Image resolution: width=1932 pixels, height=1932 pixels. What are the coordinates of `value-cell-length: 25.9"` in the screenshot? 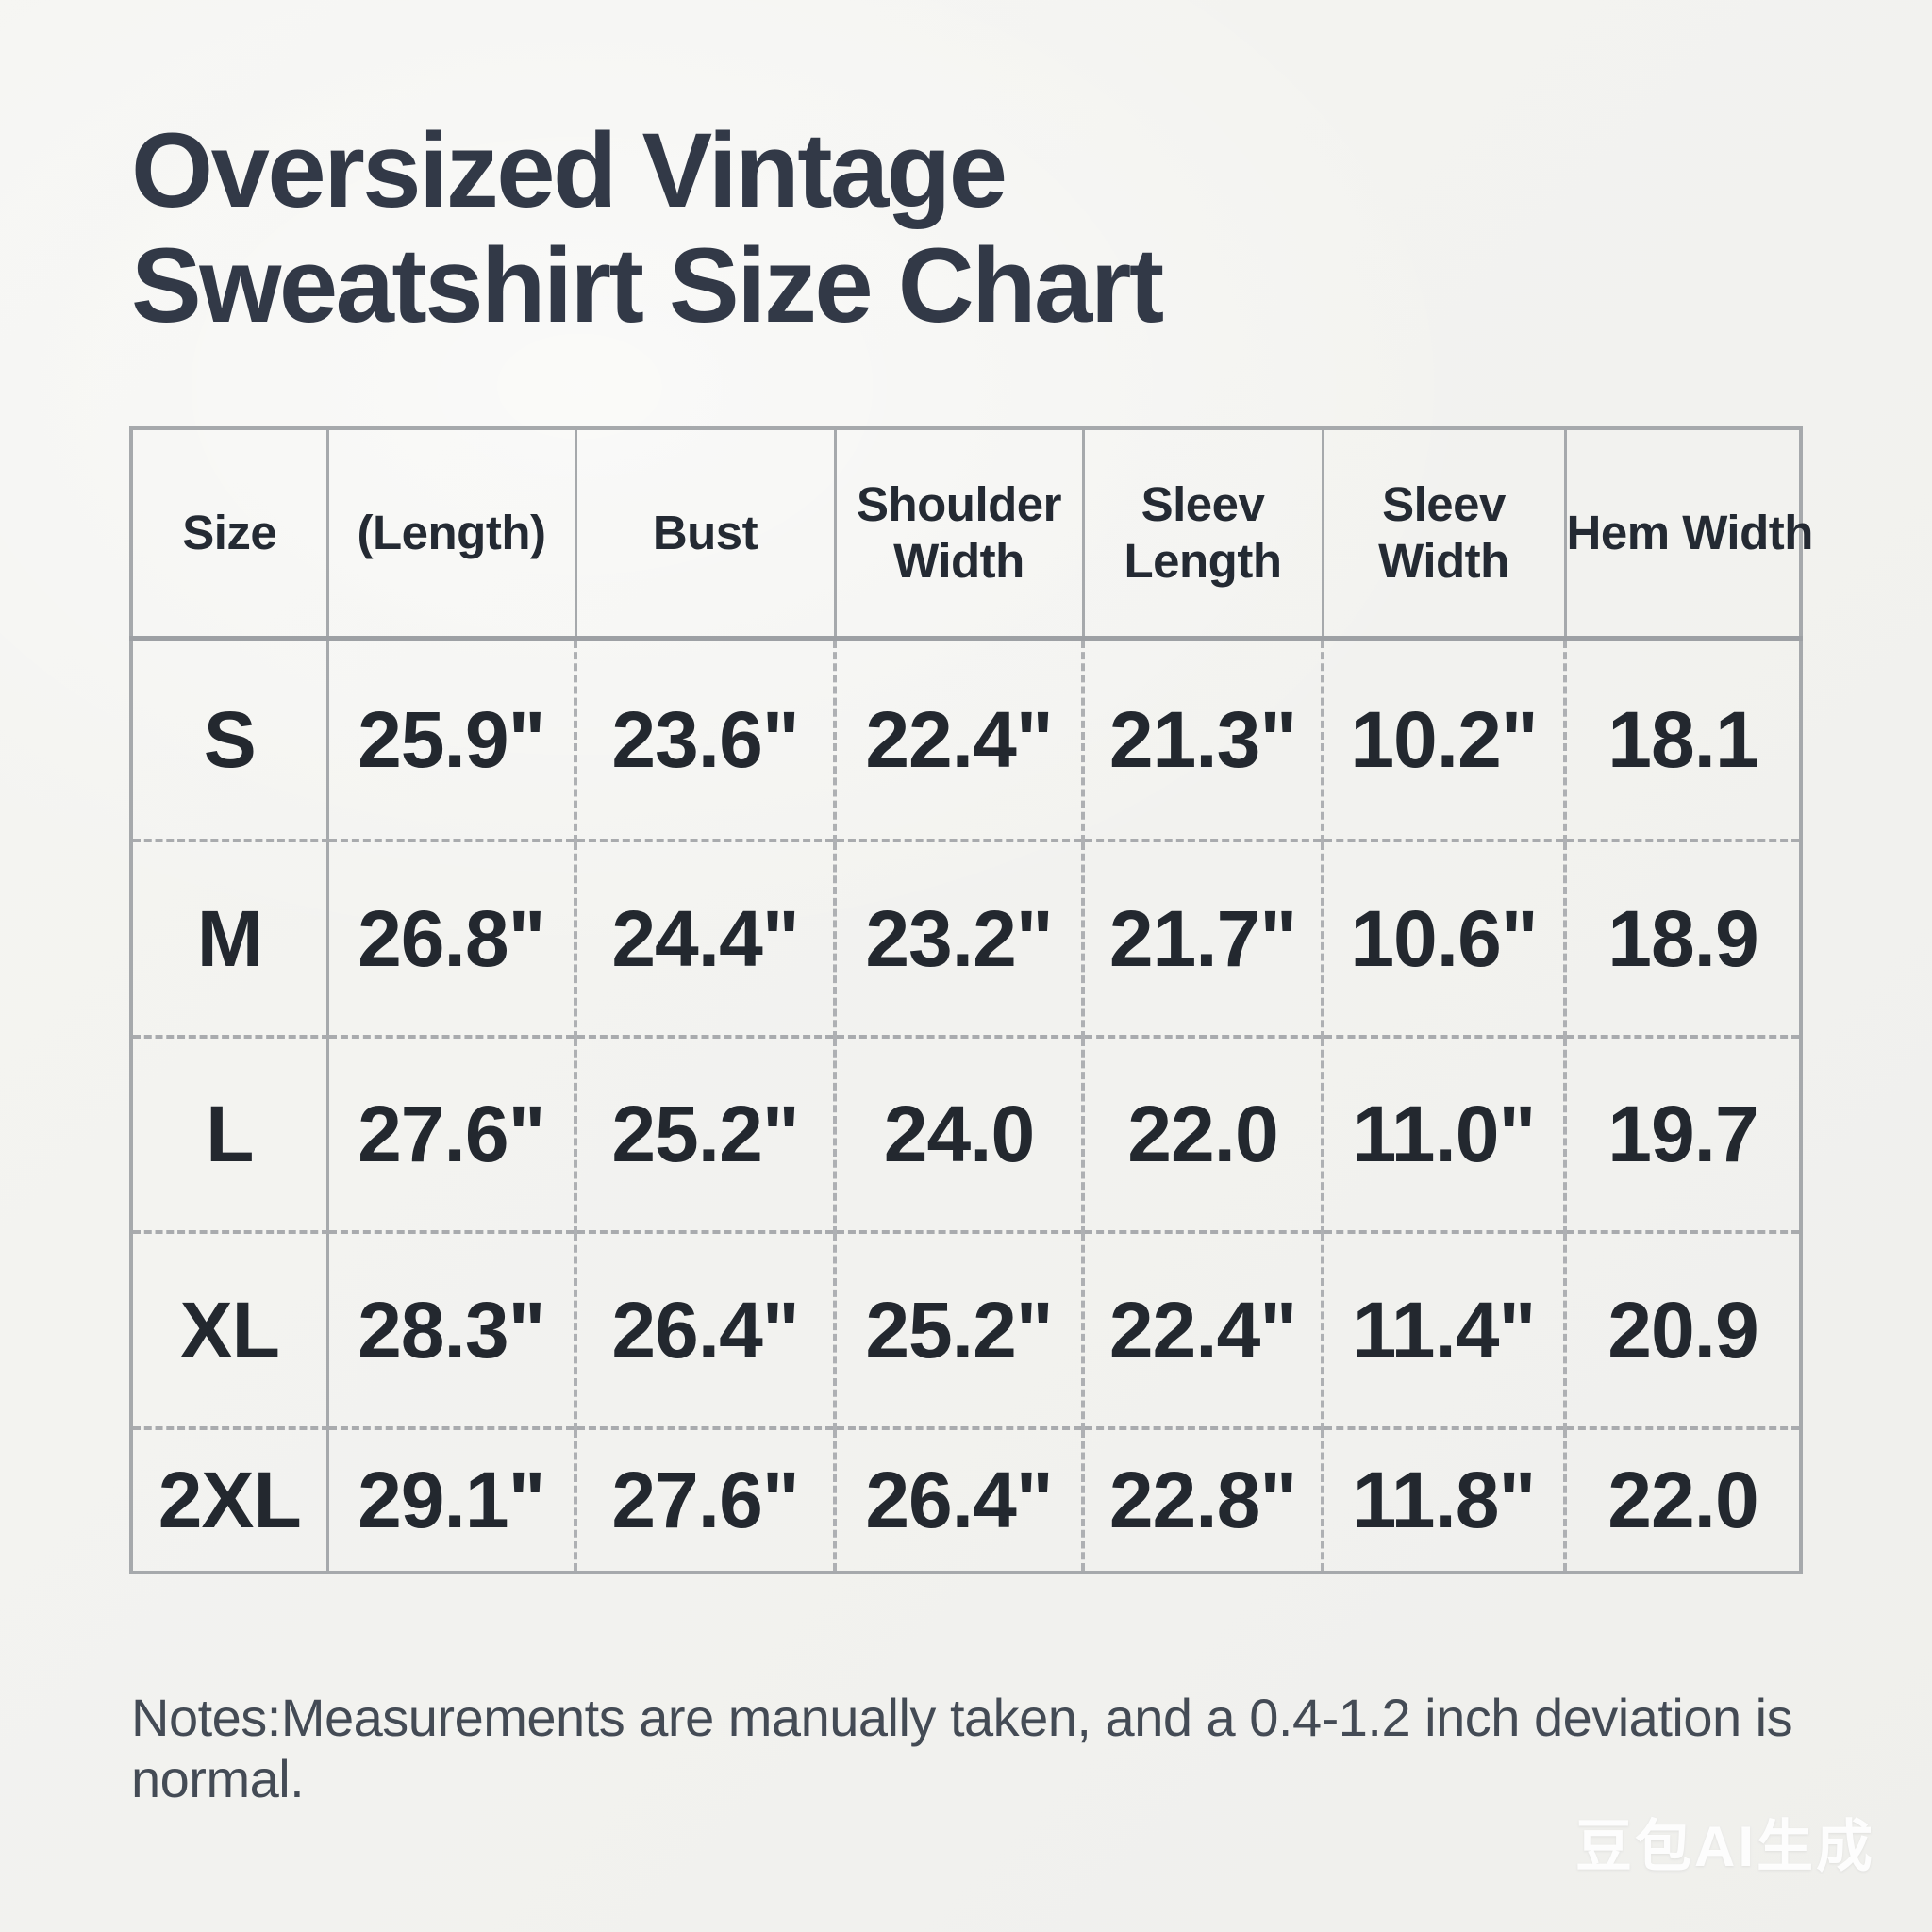 It's located at (450, 739).